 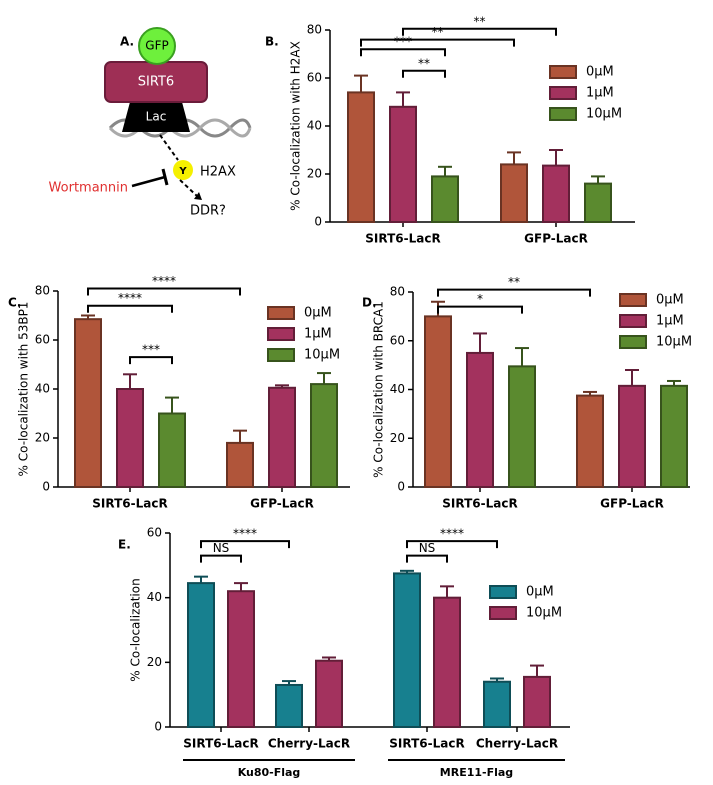 What do you see at coordinates (14, 303) in the screenshot?
I see `panel-label: C.` at bounding box center [14, 303].